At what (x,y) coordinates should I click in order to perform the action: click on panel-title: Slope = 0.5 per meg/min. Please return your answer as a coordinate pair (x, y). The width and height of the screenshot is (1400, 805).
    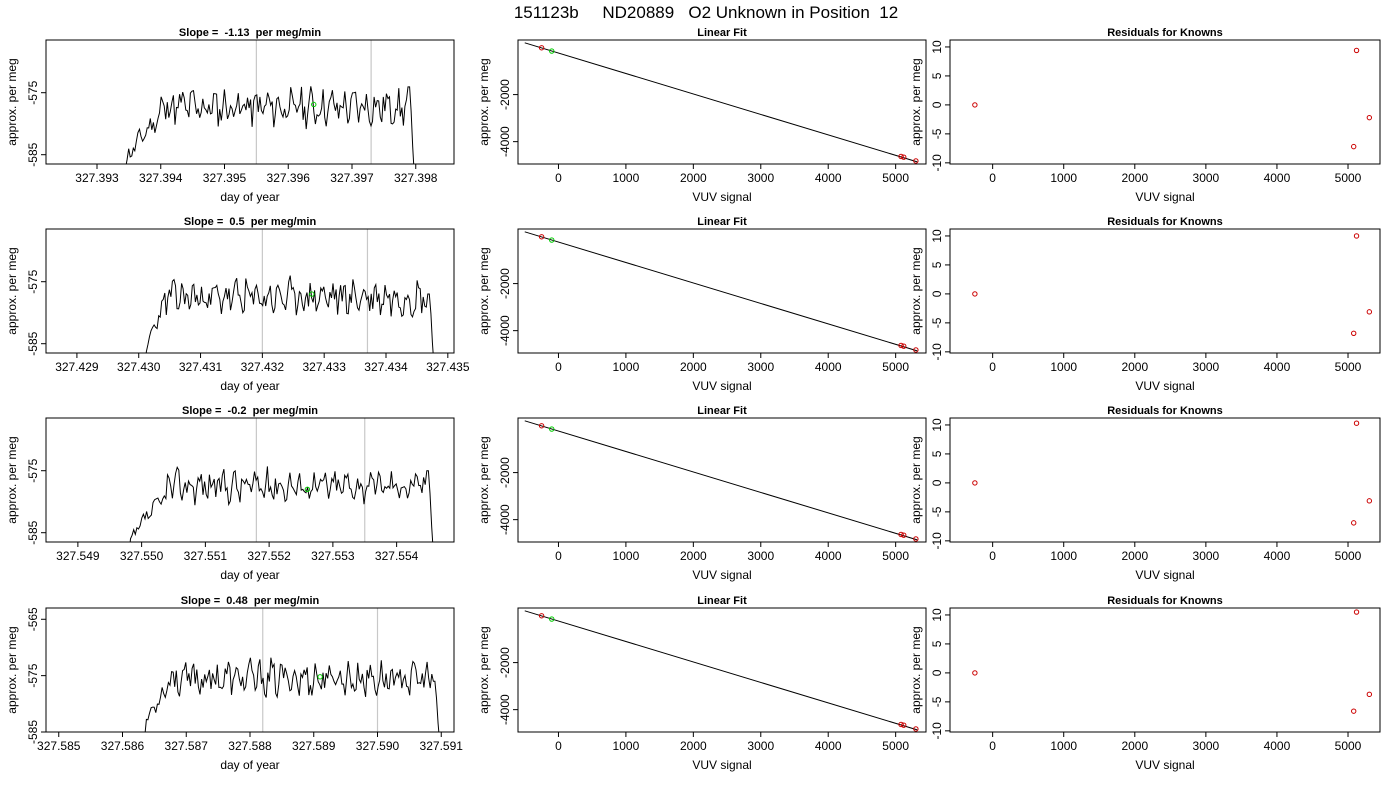
    Looking at the image, I should click on (250, 222).